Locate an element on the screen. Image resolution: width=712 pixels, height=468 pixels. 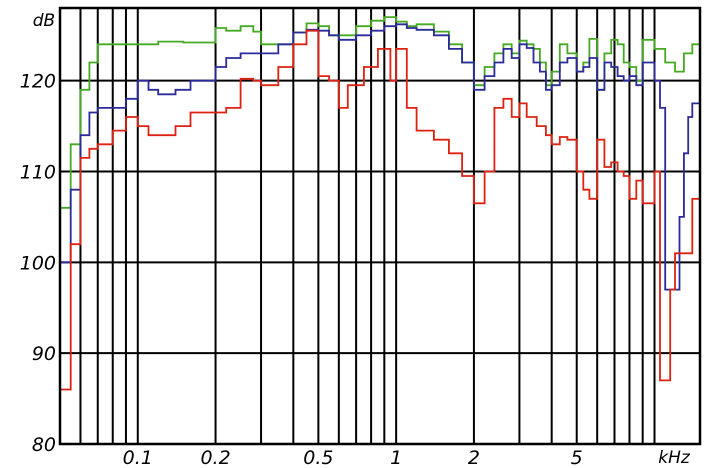
x-tick-label: 0.2 is located at coordinates (215, 457).